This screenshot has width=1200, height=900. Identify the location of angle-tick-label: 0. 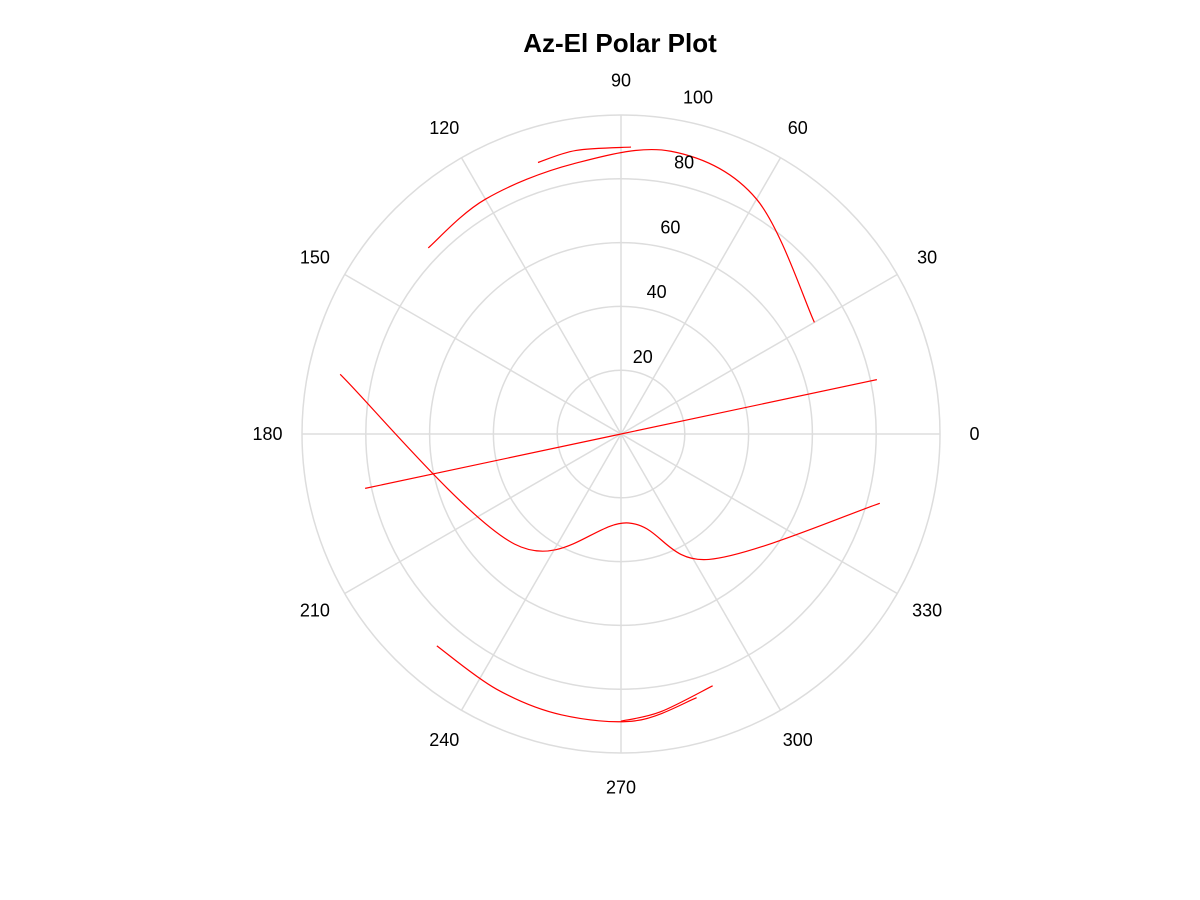
(974, 434).